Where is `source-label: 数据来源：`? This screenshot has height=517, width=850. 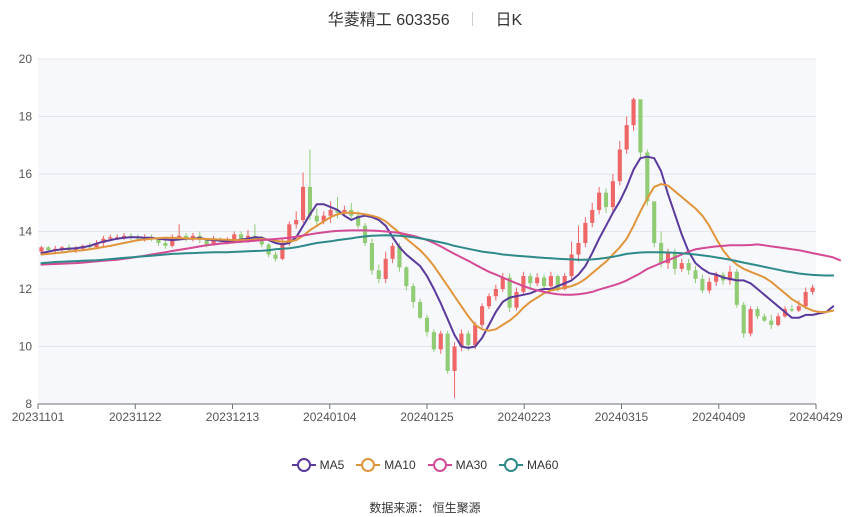
source-label: 数据来源： is located at coordinates (399, 508).